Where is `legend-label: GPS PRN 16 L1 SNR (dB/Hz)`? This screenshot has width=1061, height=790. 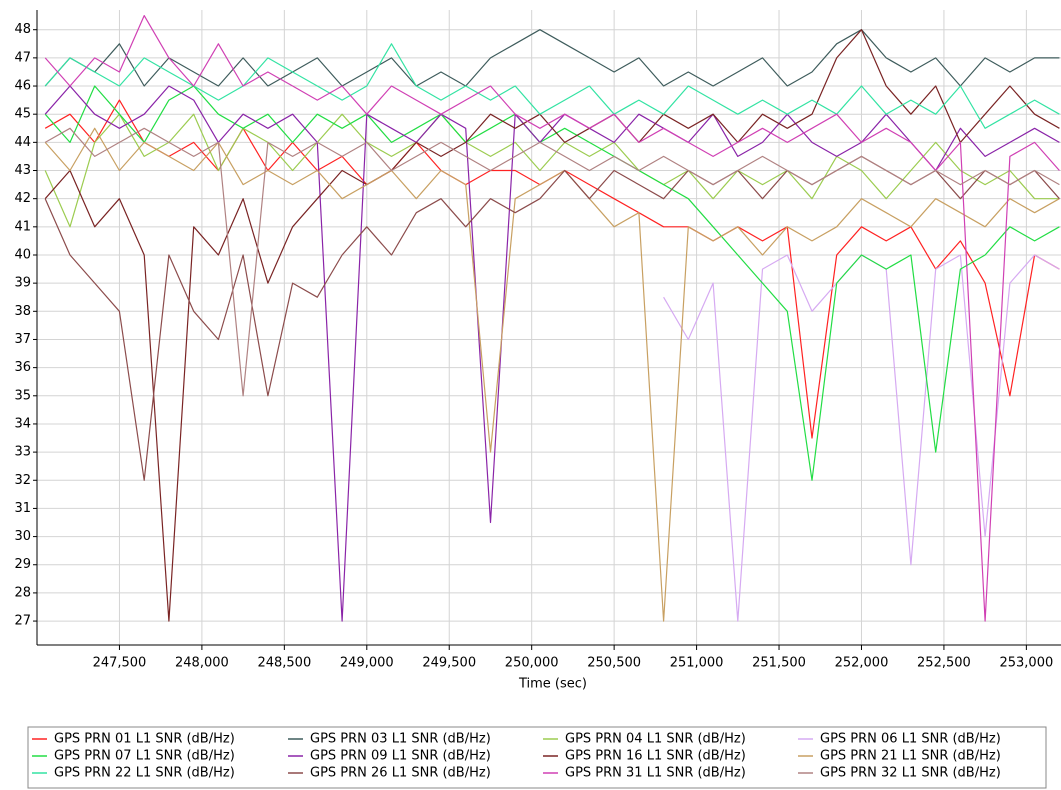
legend-label: GPS PRN 16 L1 SNR (dB/Hz) is located at coordinates (655, 756).